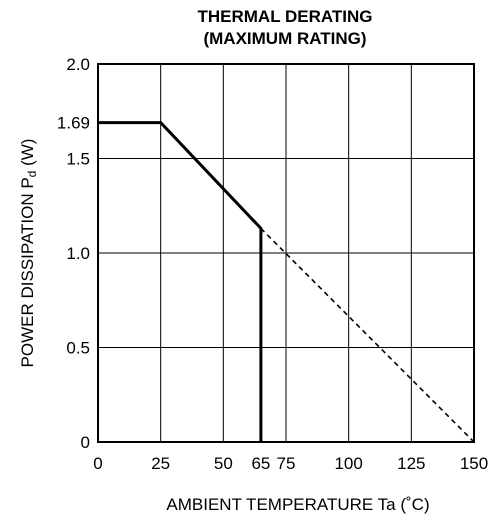  Describe the element at coordinates (474, 463) in the screenshot. I see `x-tick-label-150: 150` at that location.